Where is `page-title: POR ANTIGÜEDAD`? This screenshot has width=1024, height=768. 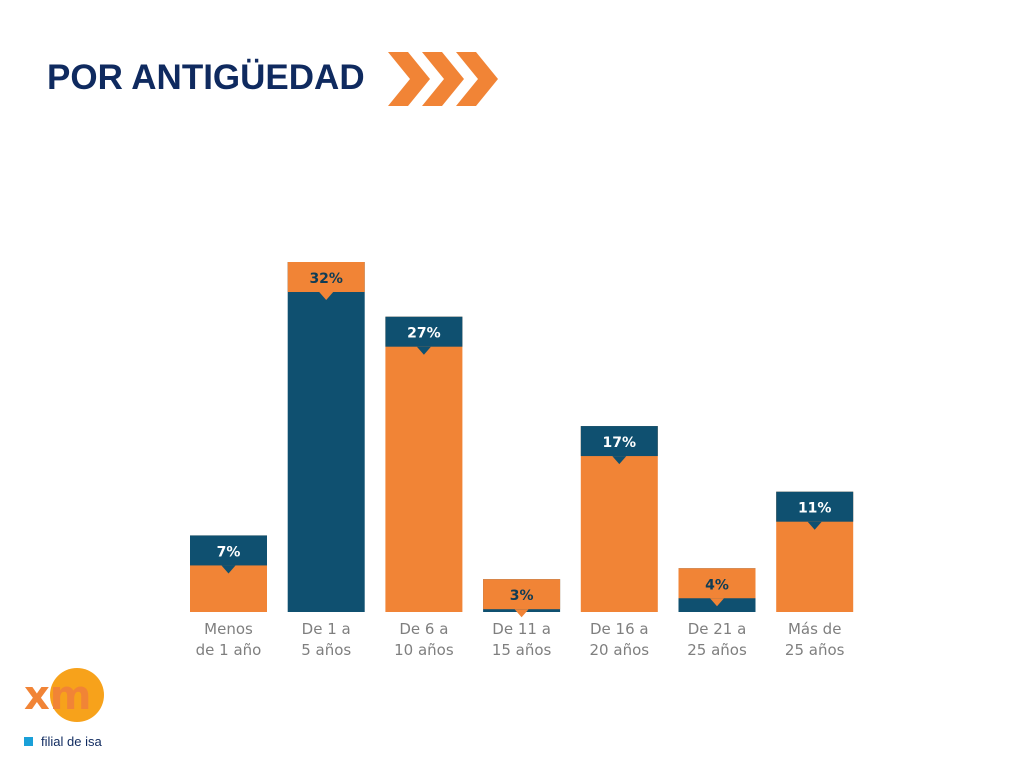 page-title: POR ANTIGÜEDAD is located at coordinates (206, 77).